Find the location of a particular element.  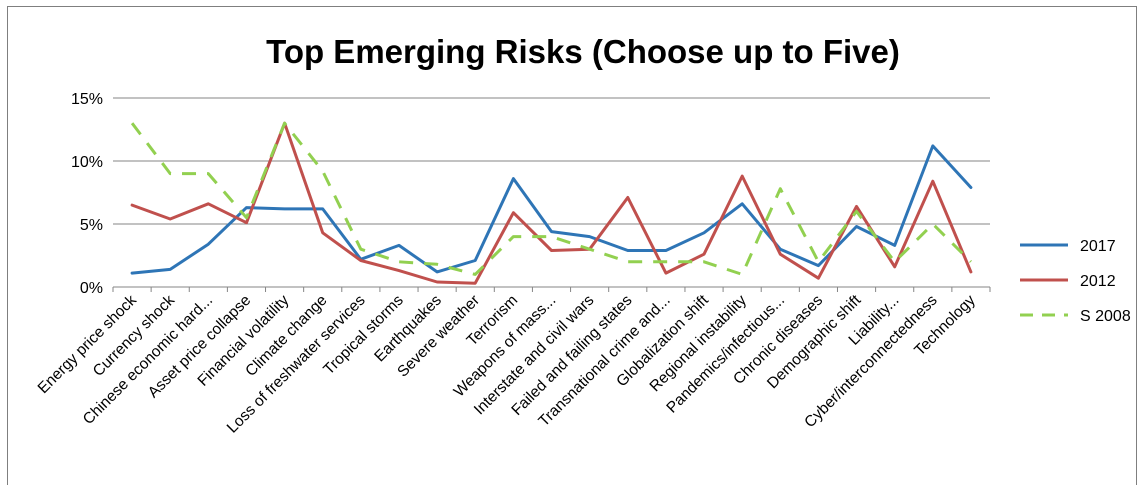

legend-label: 2012 is located at coordinates (1098, 281).